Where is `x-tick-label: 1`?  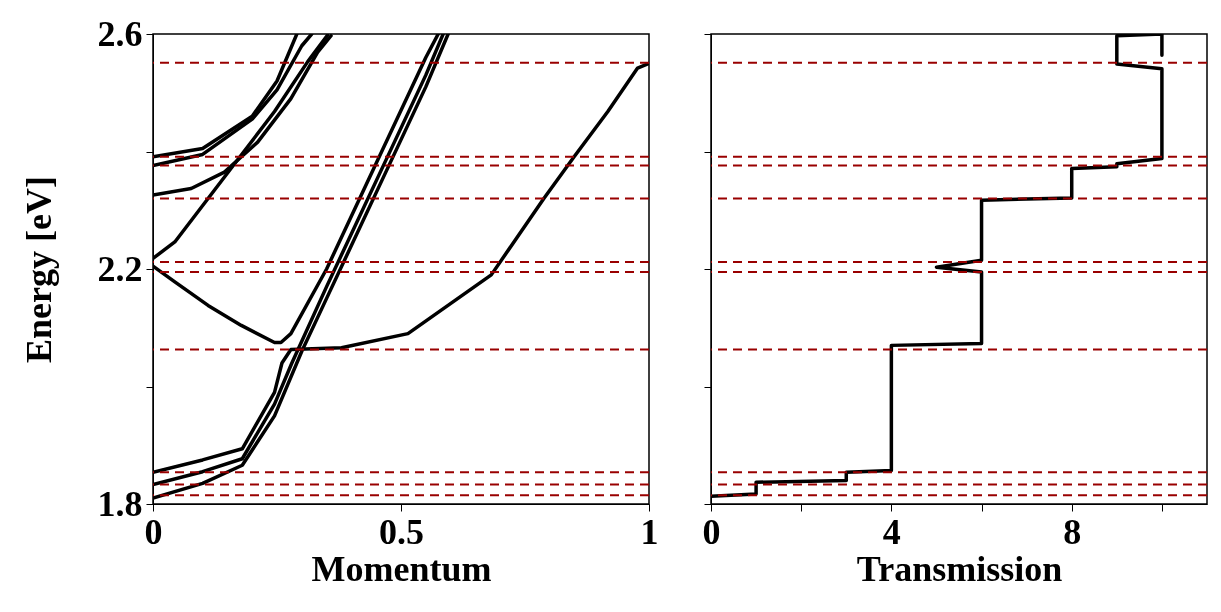 x-tick-label: 1 is located at coordinates (649, 531).